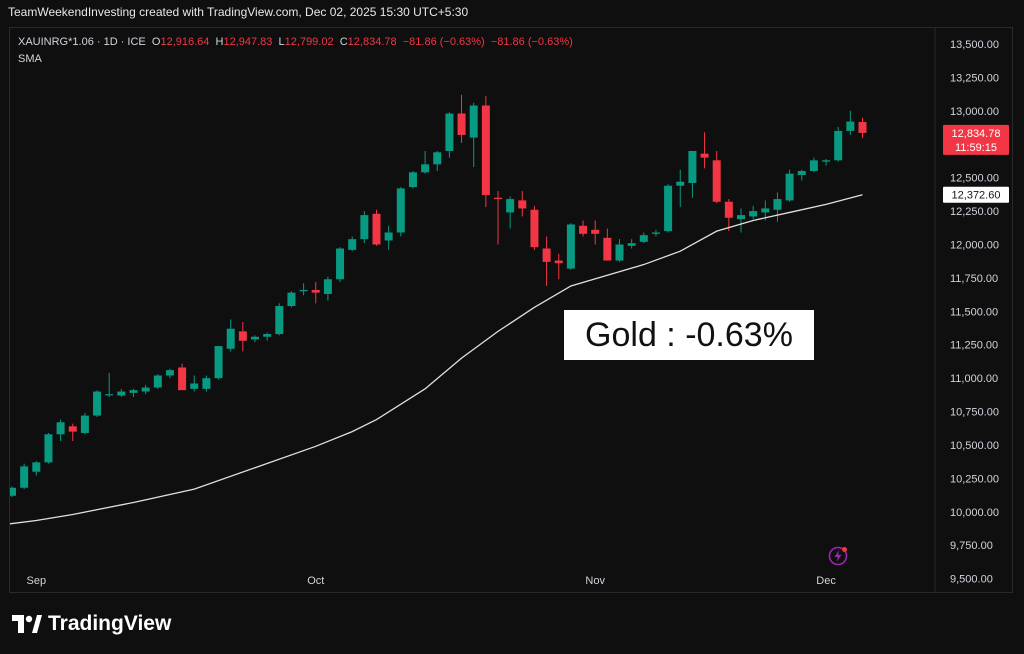 The image size is (1024, 654). I want to click on y-tick-label: 10,500.00, so click(974, 446).